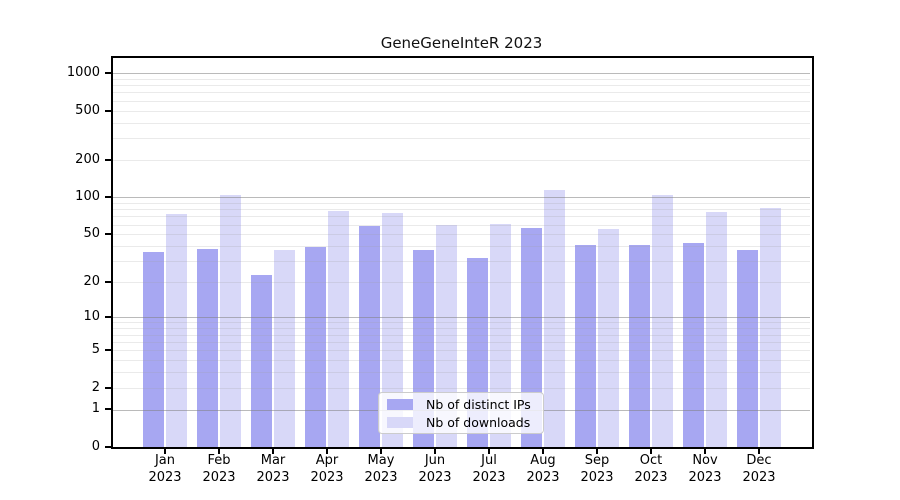 This screenshot has width=900, height=500. What do you see at coordinates (478, 404) in the screenshot?
I see `legend-label-distinct-ips: Nb of distinct IPs` at bounding box center [478, 404].